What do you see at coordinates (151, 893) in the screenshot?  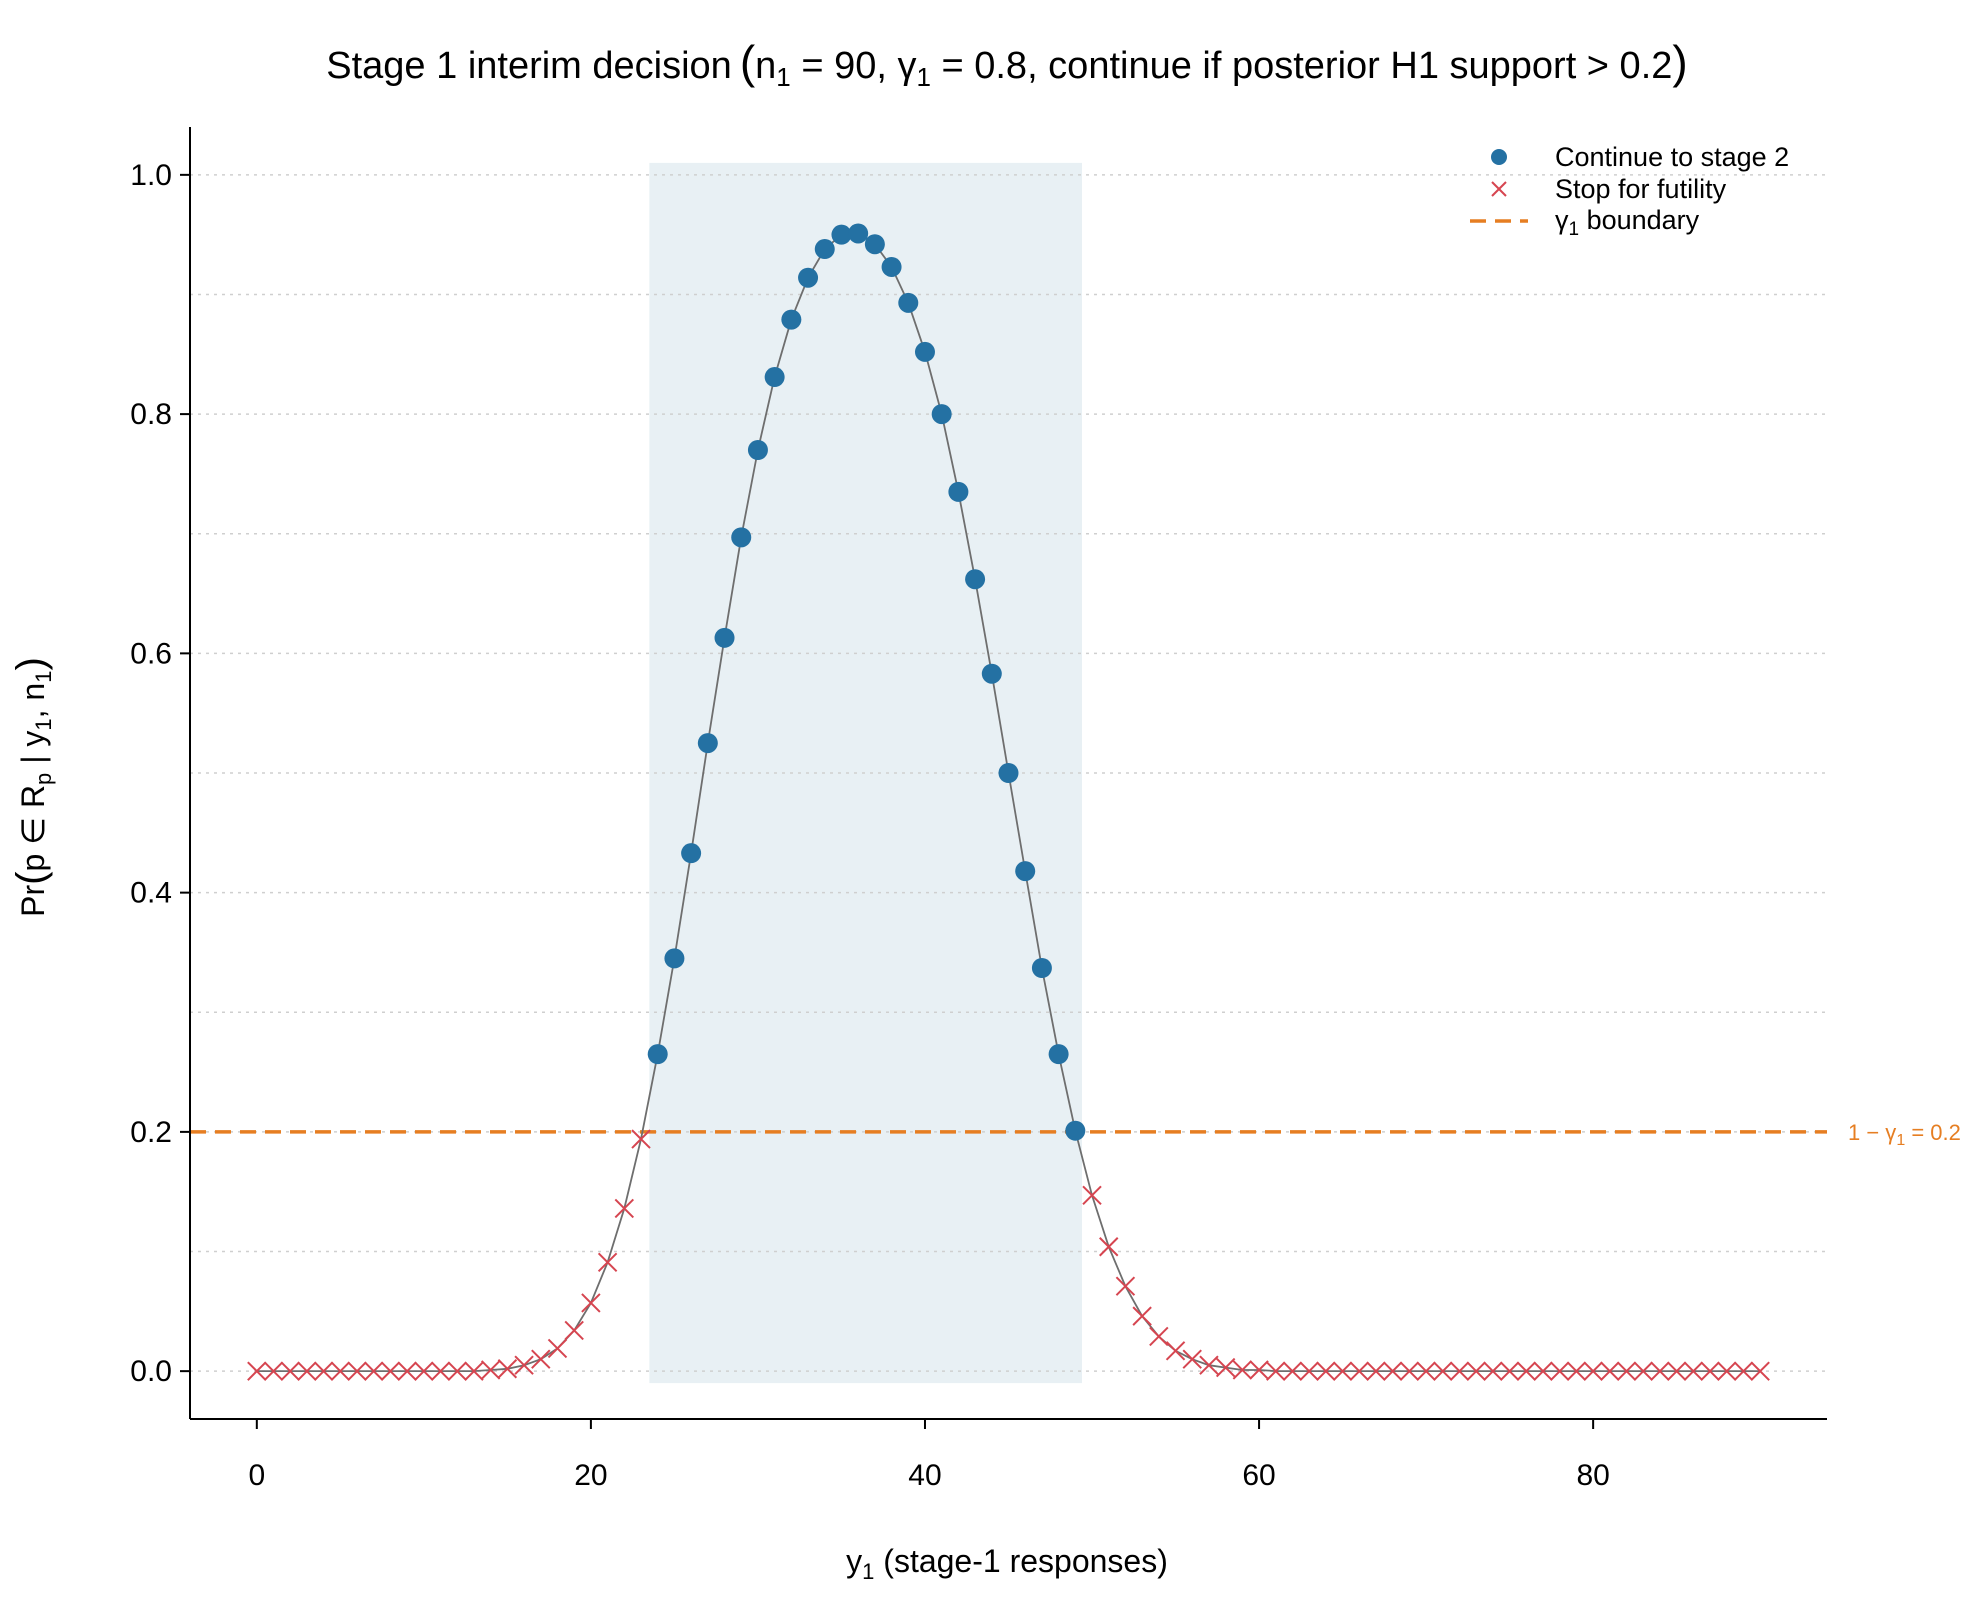 I see `y-tick-label: 0.4` at bounding box center [151, 893].